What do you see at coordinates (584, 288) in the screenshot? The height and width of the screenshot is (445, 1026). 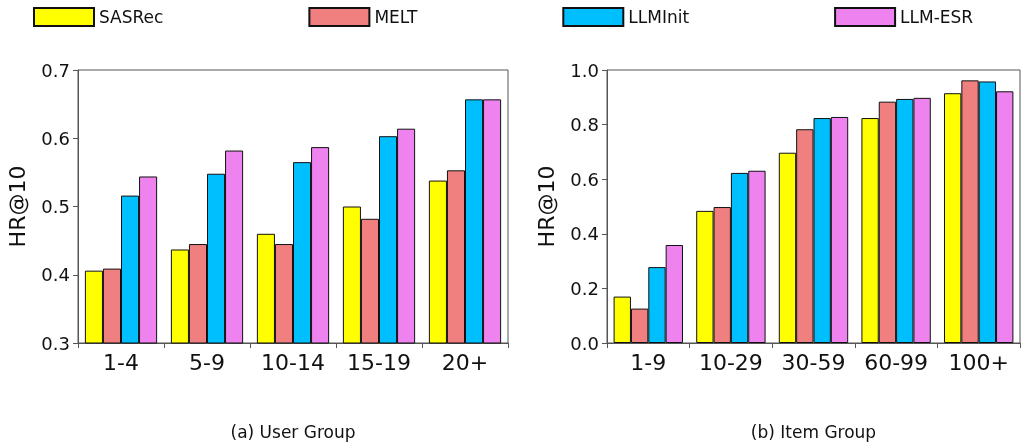 I see `y-tick-label: 0.2` at bounding box center [584, 288].